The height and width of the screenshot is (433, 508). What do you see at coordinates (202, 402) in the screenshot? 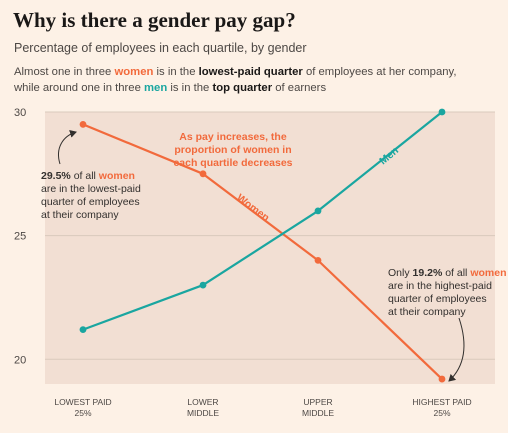
I see `x-tick-label: LOWER` at bounding box center [202, 402].